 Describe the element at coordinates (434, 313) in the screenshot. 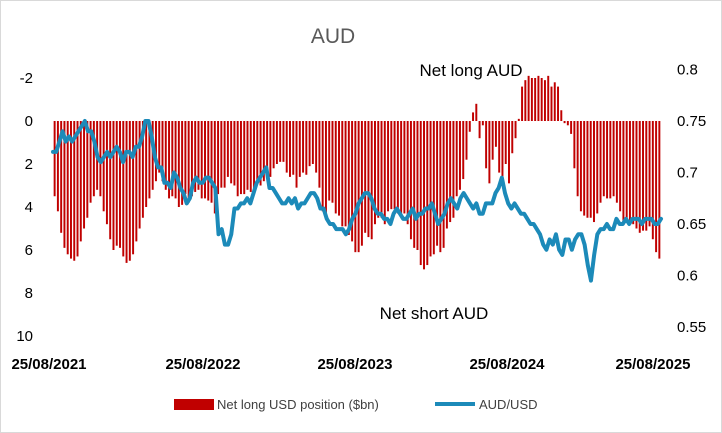

I see `annotation-net-short-aud: Net short AUD` at that location.